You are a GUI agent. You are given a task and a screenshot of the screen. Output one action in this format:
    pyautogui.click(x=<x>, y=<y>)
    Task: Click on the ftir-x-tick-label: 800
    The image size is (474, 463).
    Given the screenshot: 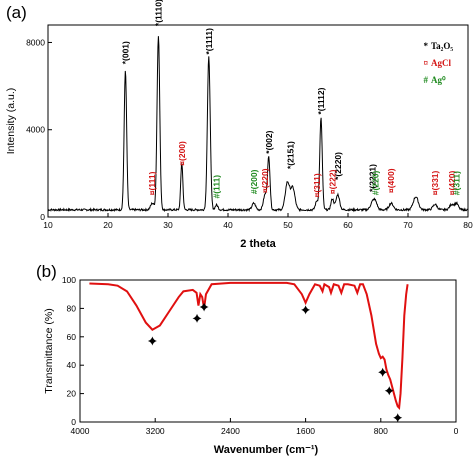 What is the action you would take?
    pyautogui.click(x=381, y=431)
    